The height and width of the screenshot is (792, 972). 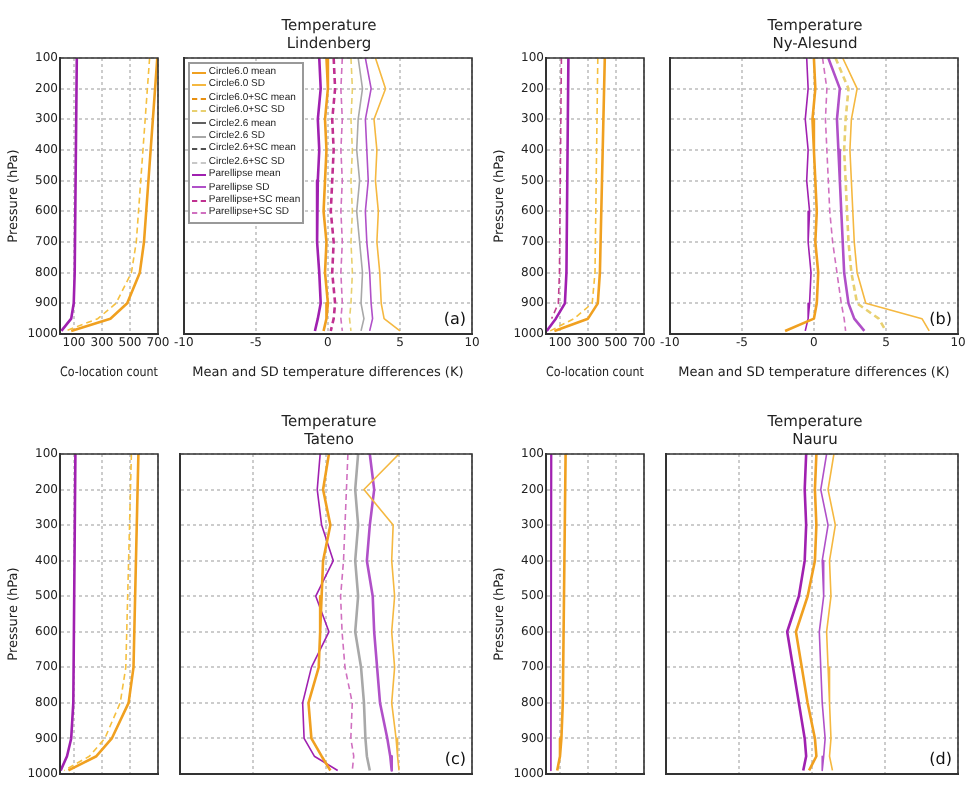 What do you see at coordinates (940, 759) in the screenshot?
I see `annotation: (d)` at bounding box center [940, 759].